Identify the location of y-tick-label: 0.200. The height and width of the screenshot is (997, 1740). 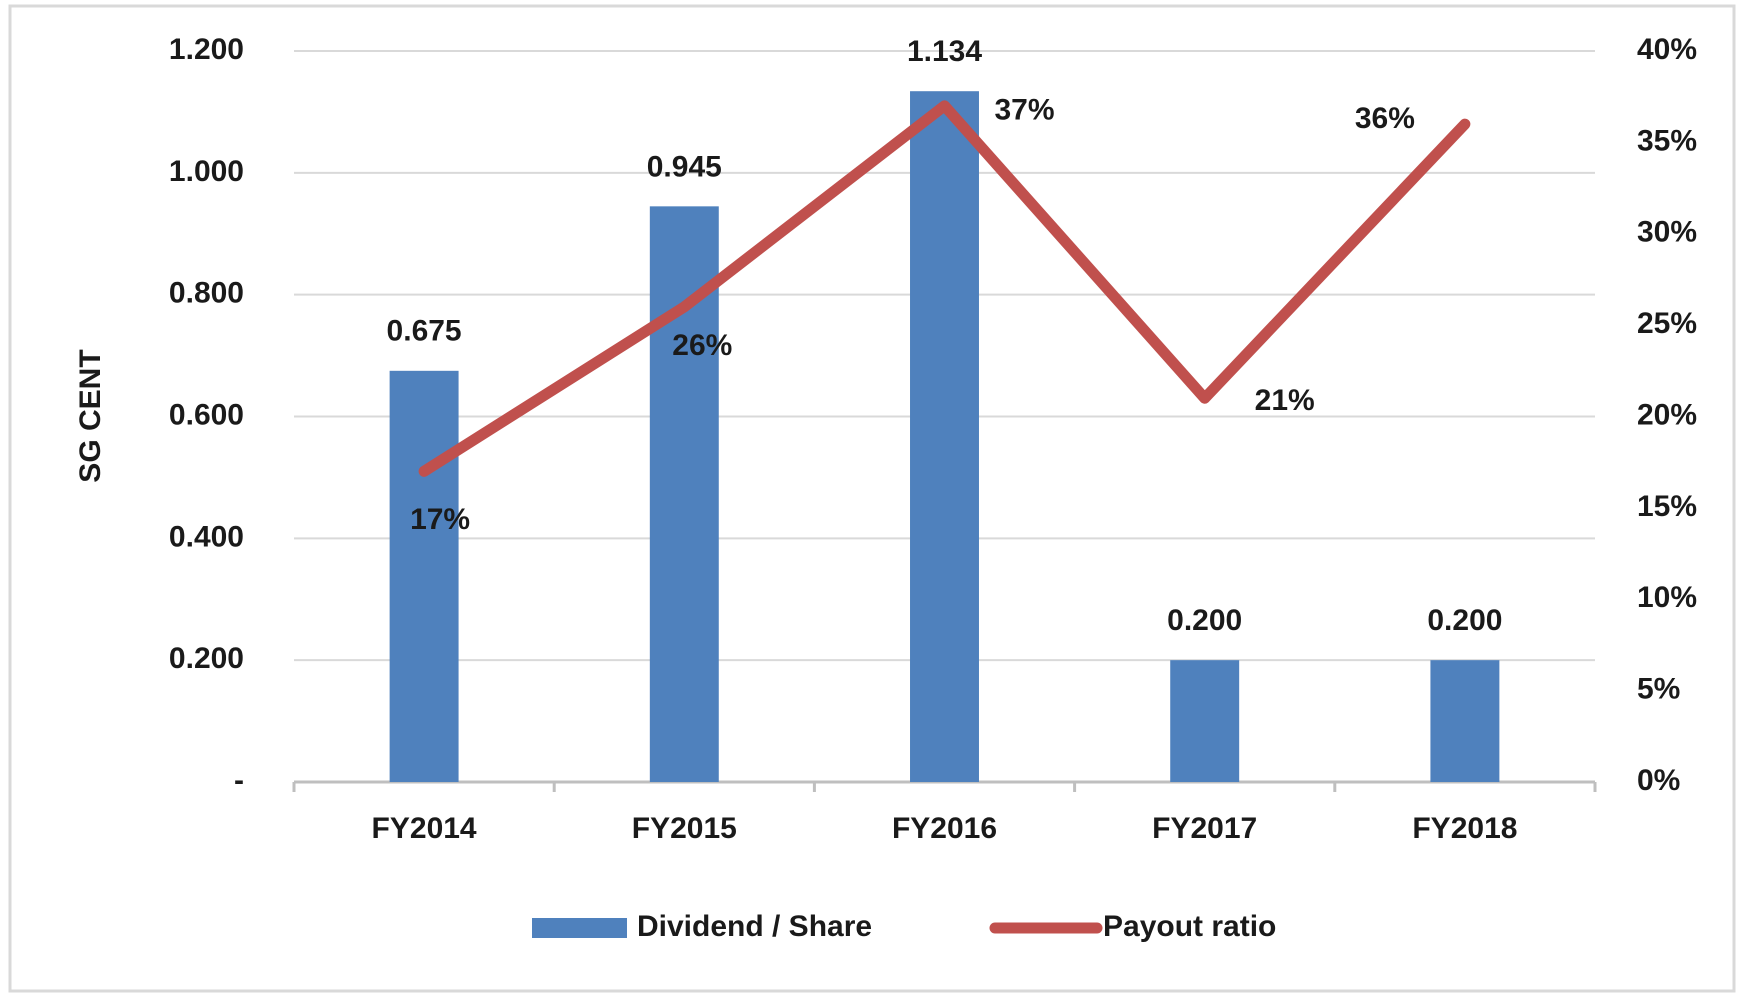
(206, 658).